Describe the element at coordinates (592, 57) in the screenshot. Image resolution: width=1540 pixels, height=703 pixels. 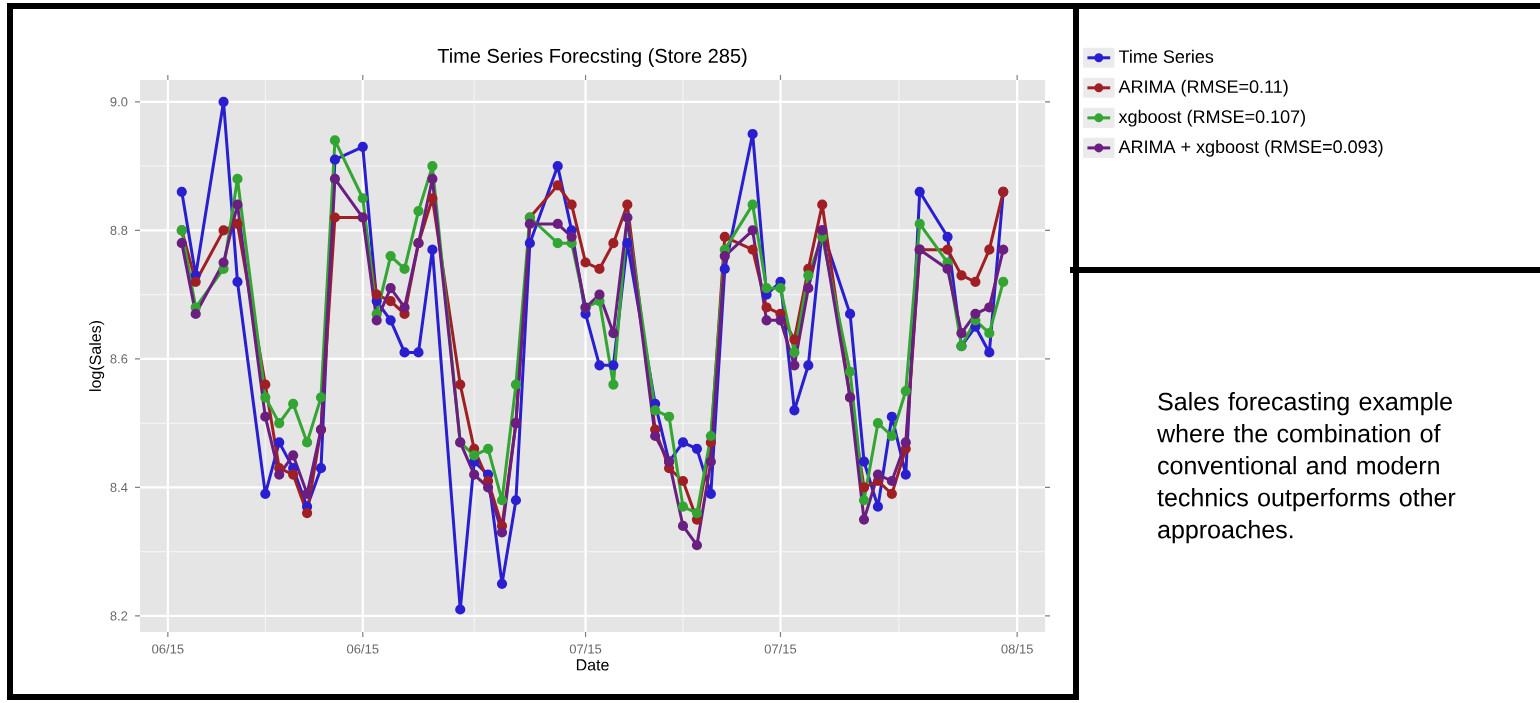
I see `chart-title: Time Series Forecsting (Store 285)` at that location.